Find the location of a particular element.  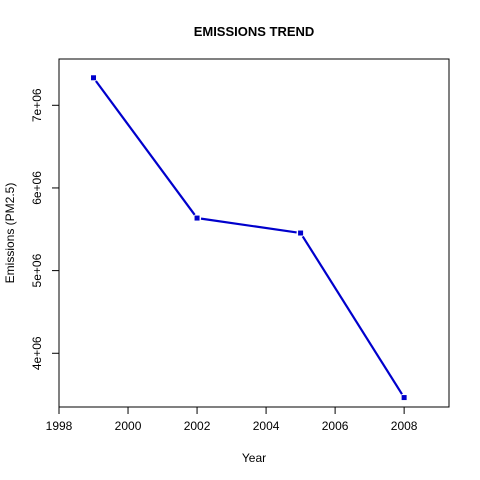

y-tick-label: 5e+06 is located at coordinates (37, 270).